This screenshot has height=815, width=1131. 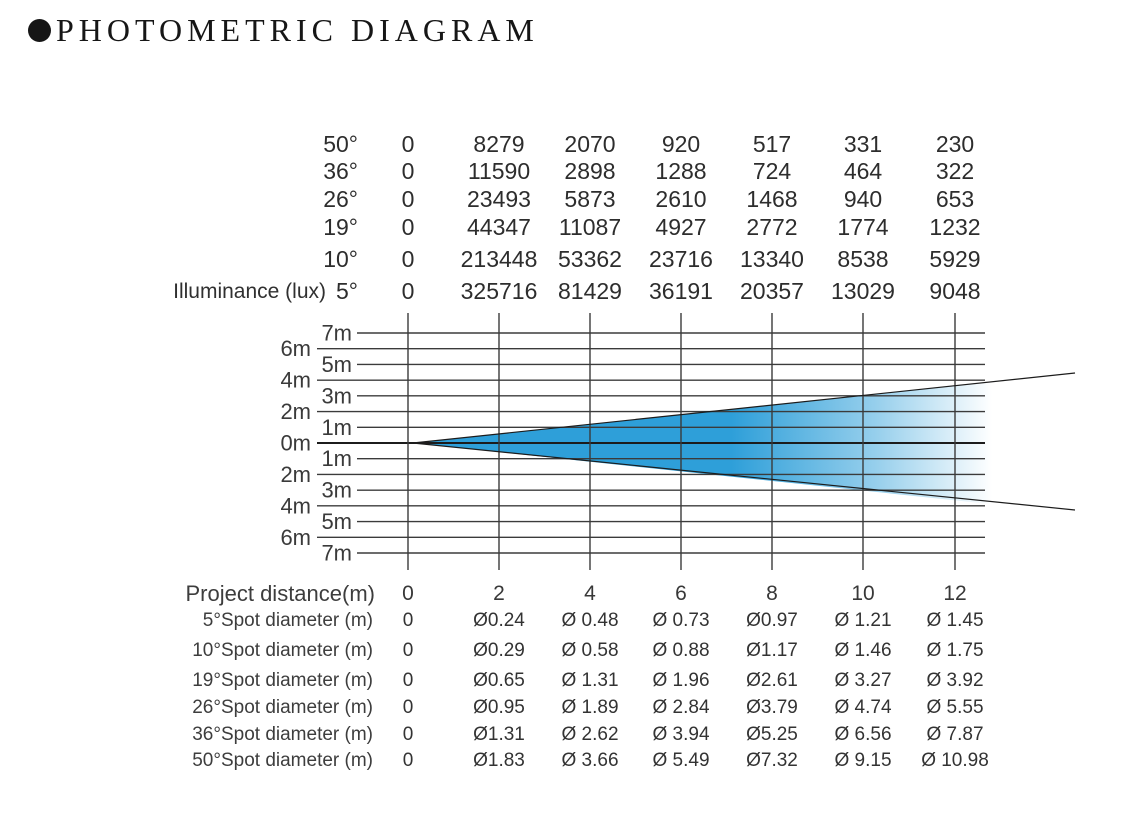 What do you see at coordinates (772, 199) in the screenshot?
I see `illuminance-value: 1468` at bounding box center [772, 199].